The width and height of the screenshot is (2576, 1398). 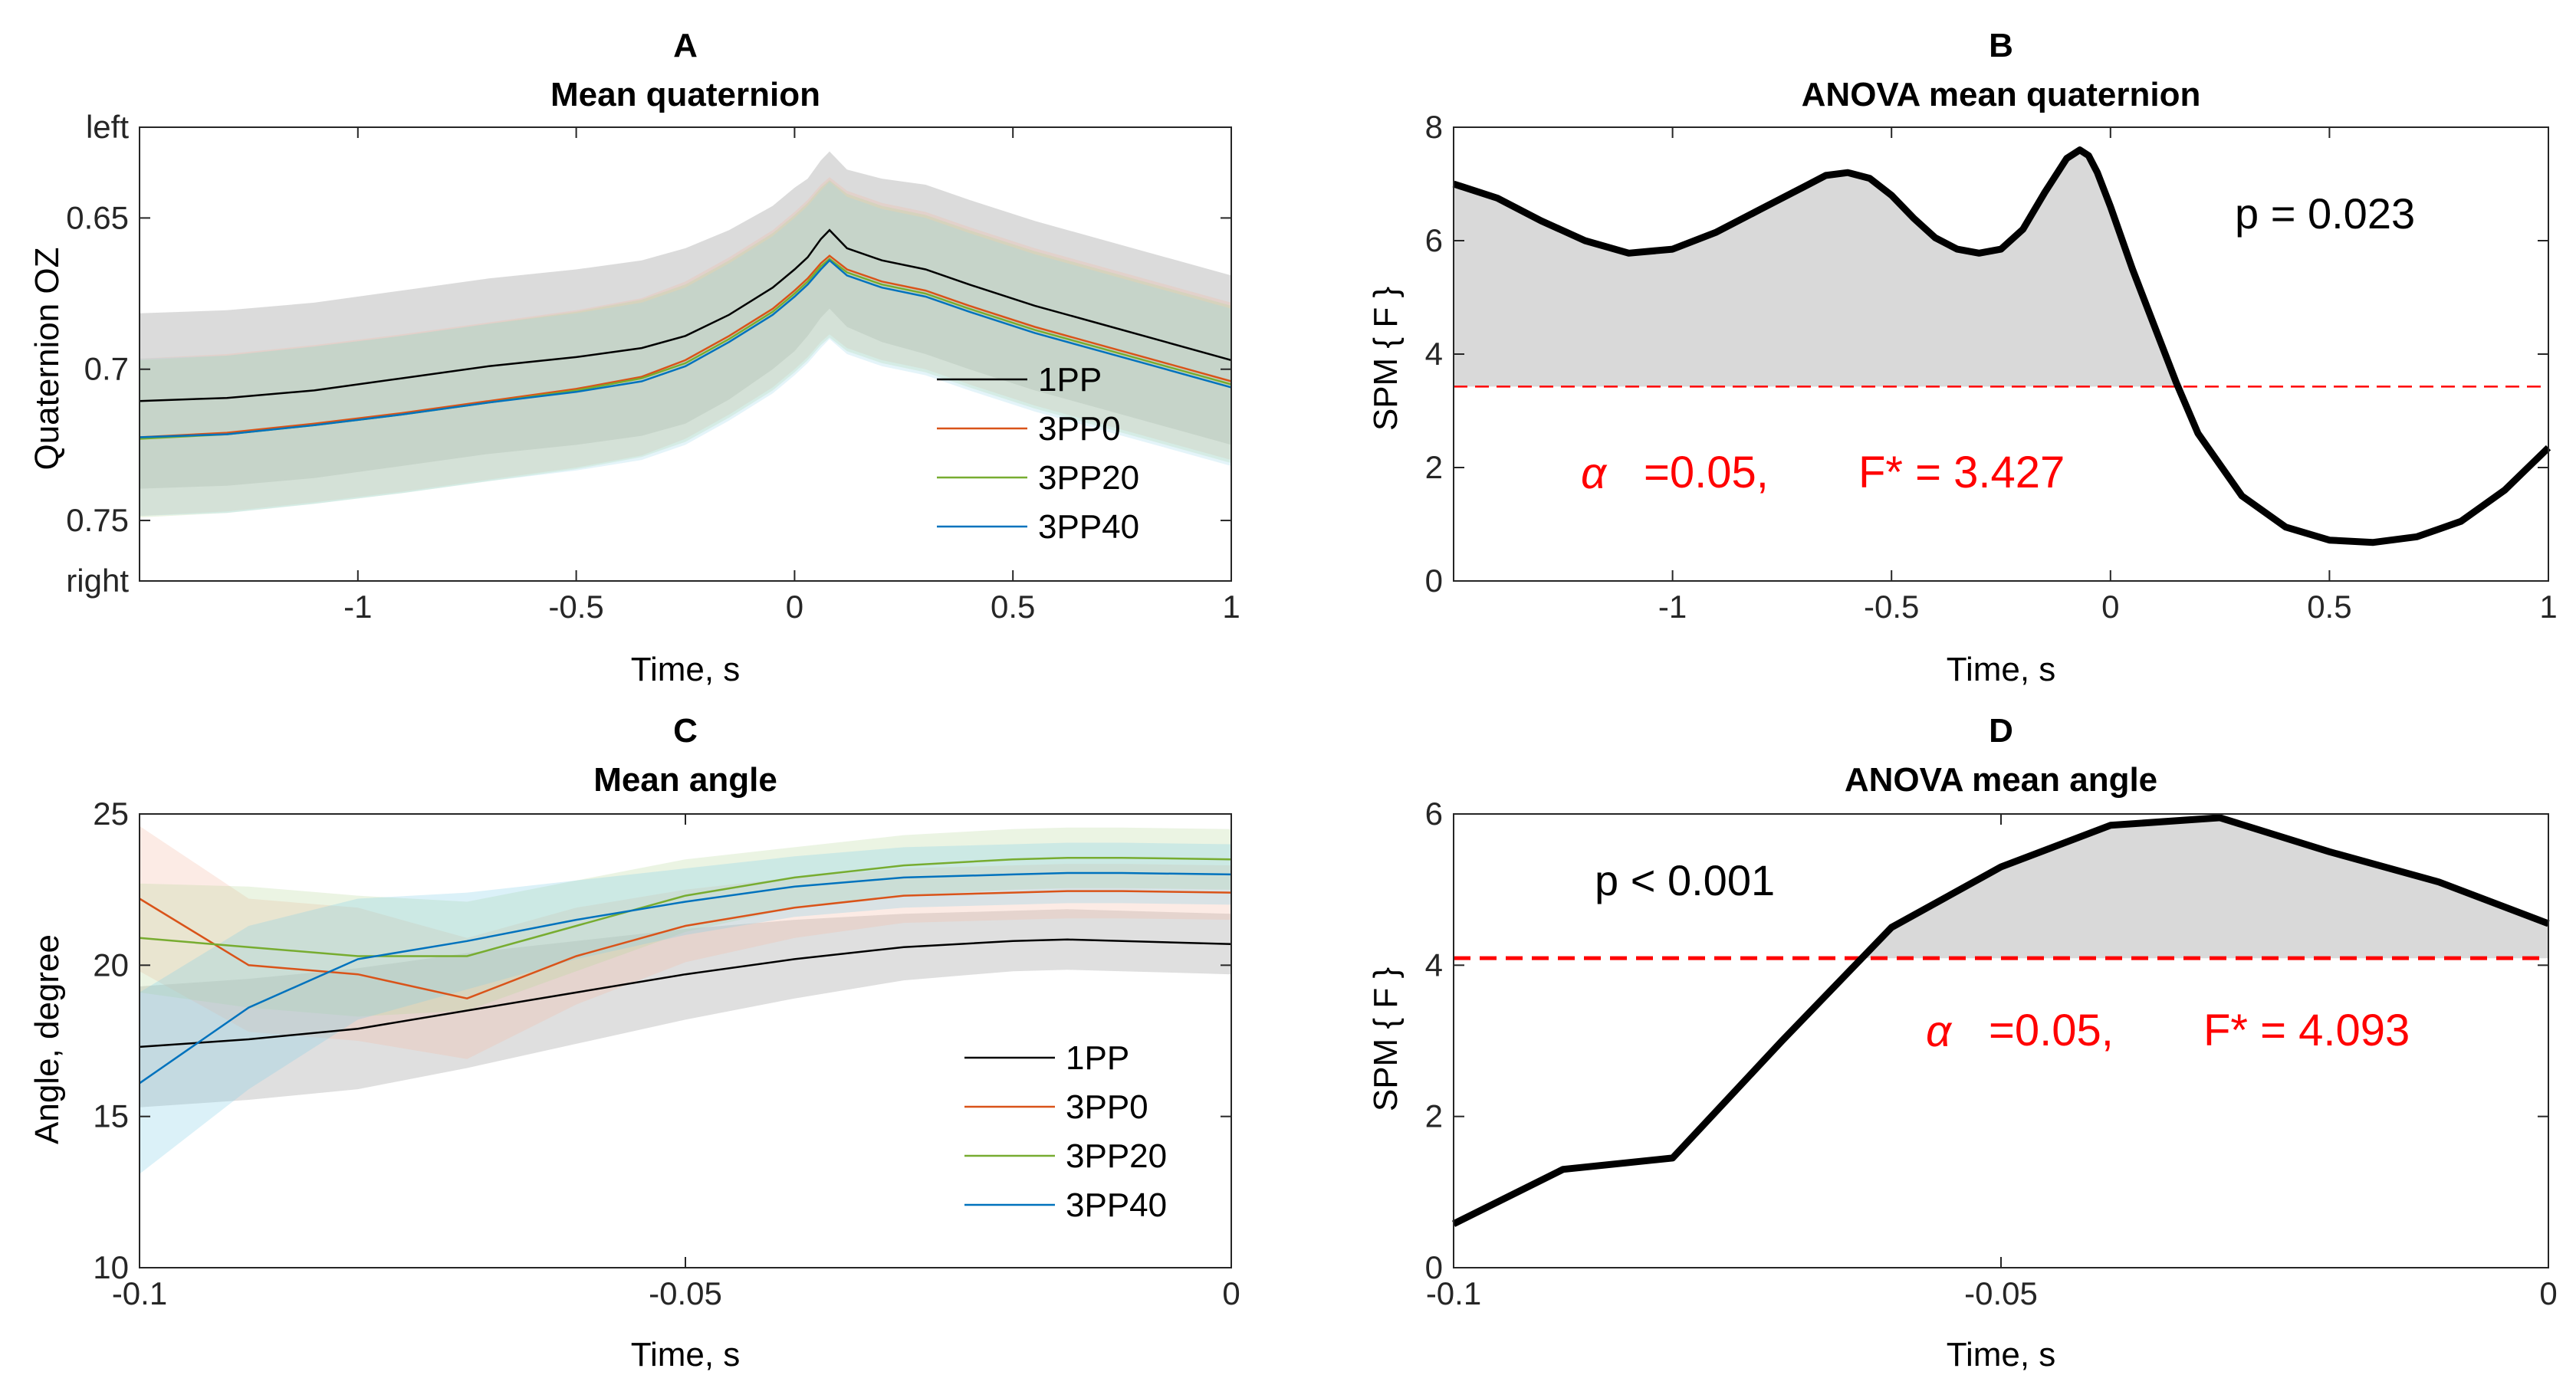 I want to click on panel-c-xtick-label: -0.1, so click(x=139, y=1293).